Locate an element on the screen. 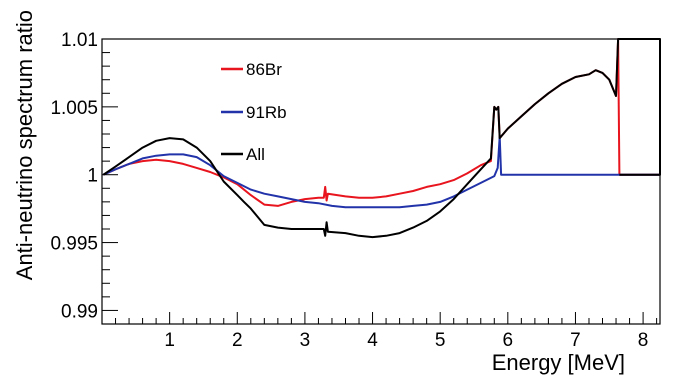  y-tick-label: 1.01 is located at coordinates (79, 40).